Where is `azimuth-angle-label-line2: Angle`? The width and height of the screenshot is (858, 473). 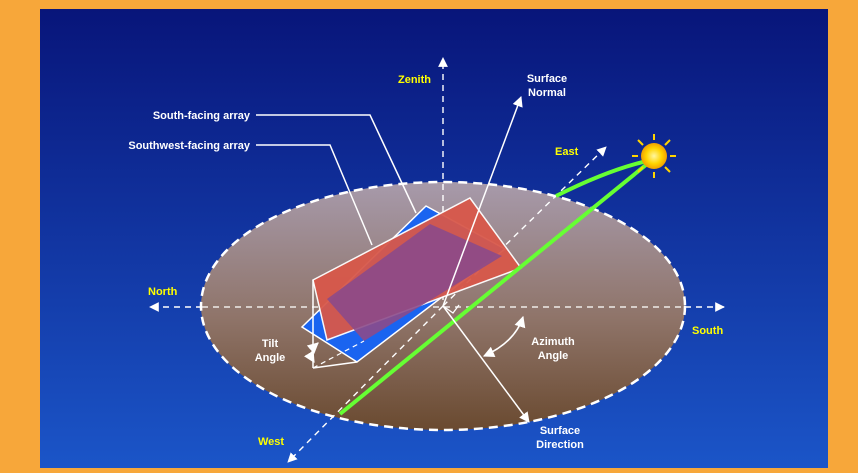
azimuth-angle-label-line2: Angle is located at coordinates (553, 356).